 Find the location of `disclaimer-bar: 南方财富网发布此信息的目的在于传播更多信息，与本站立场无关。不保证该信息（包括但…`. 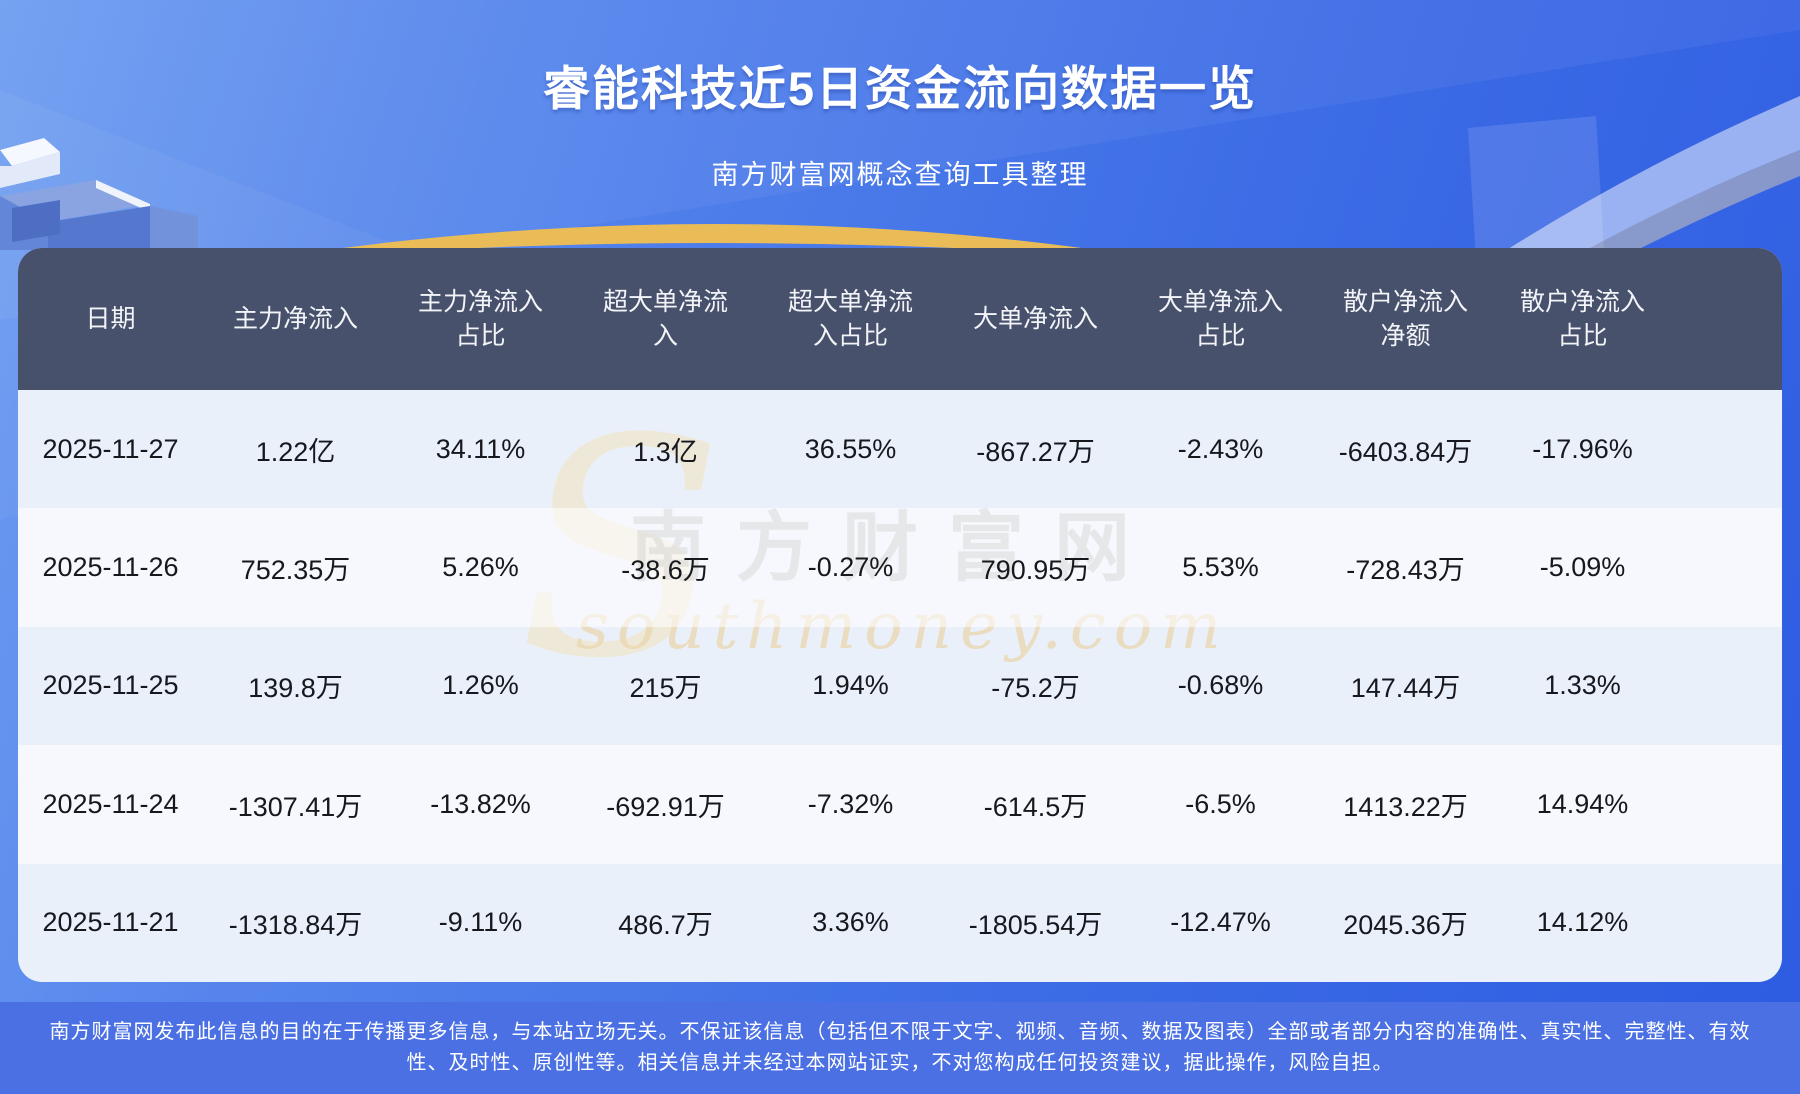

disclaimer-bar: 南方财富网发布此信息的目的在于传播更多信息，与本站立场无关。不保证该信息（包括但… is located at coordinates (900, 1048).